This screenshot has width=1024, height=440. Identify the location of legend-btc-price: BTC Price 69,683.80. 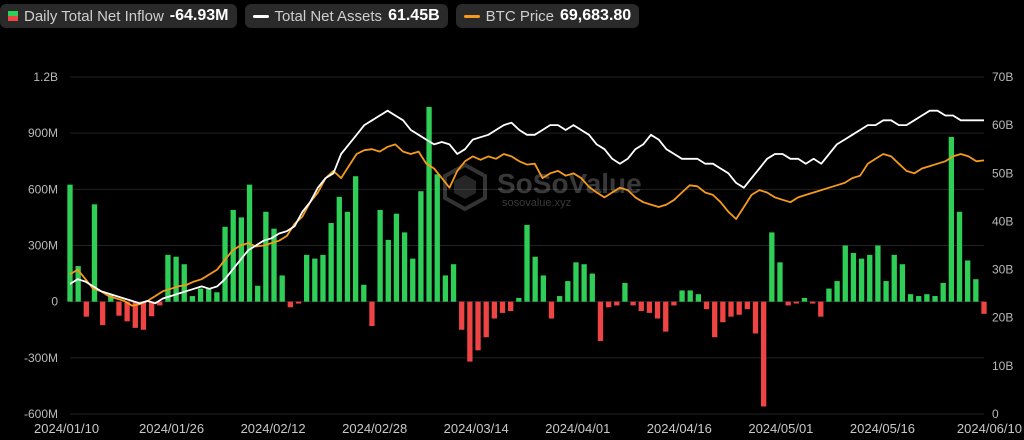
(547, 16).